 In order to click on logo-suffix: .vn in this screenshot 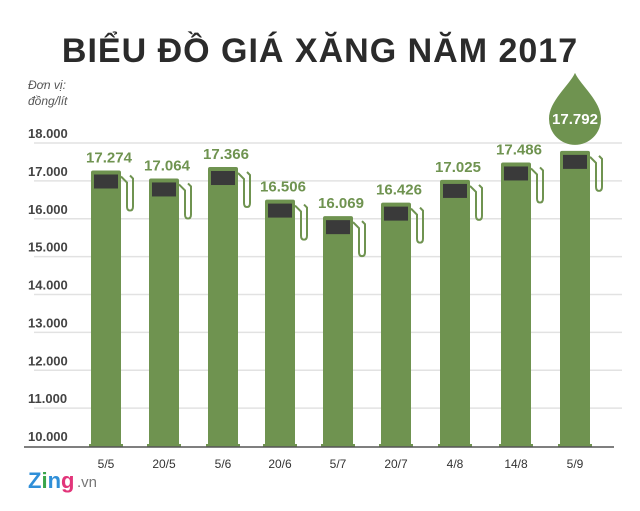, I will do `click(87, 482)`.